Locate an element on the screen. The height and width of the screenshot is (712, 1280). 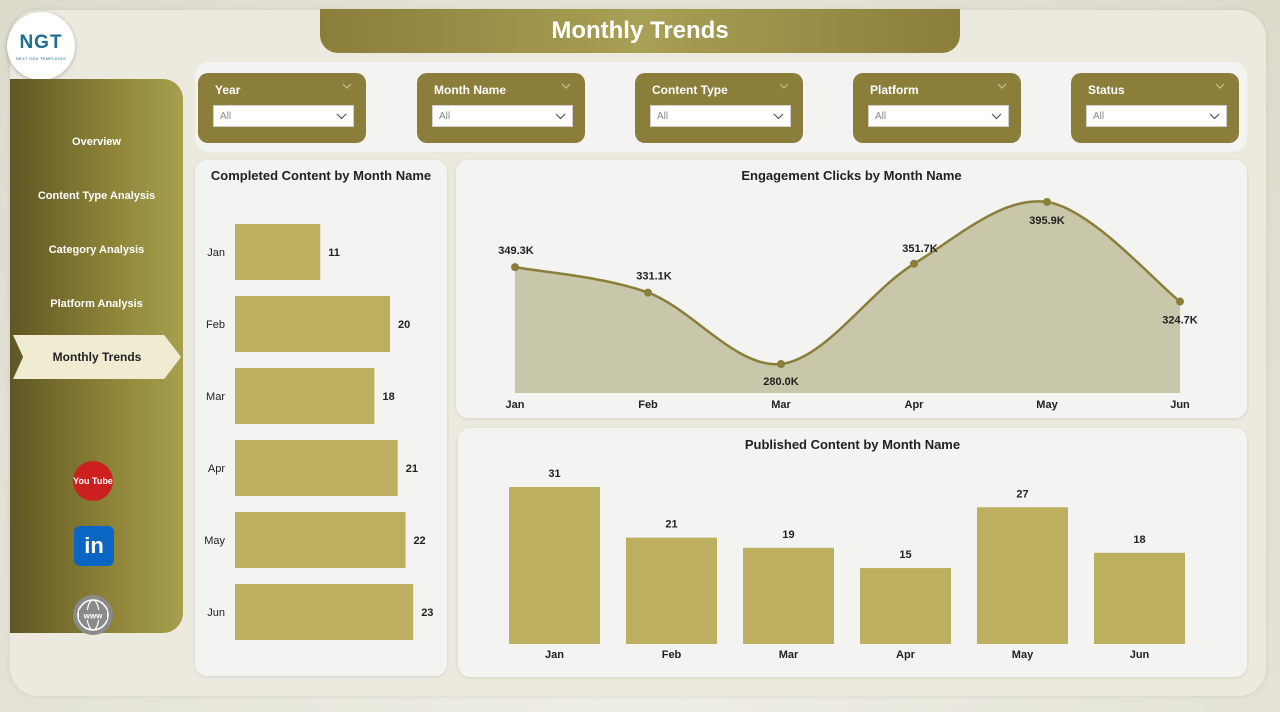
chart-title: Engagement Clicks by Month Name is located at coordinates (851, 175).